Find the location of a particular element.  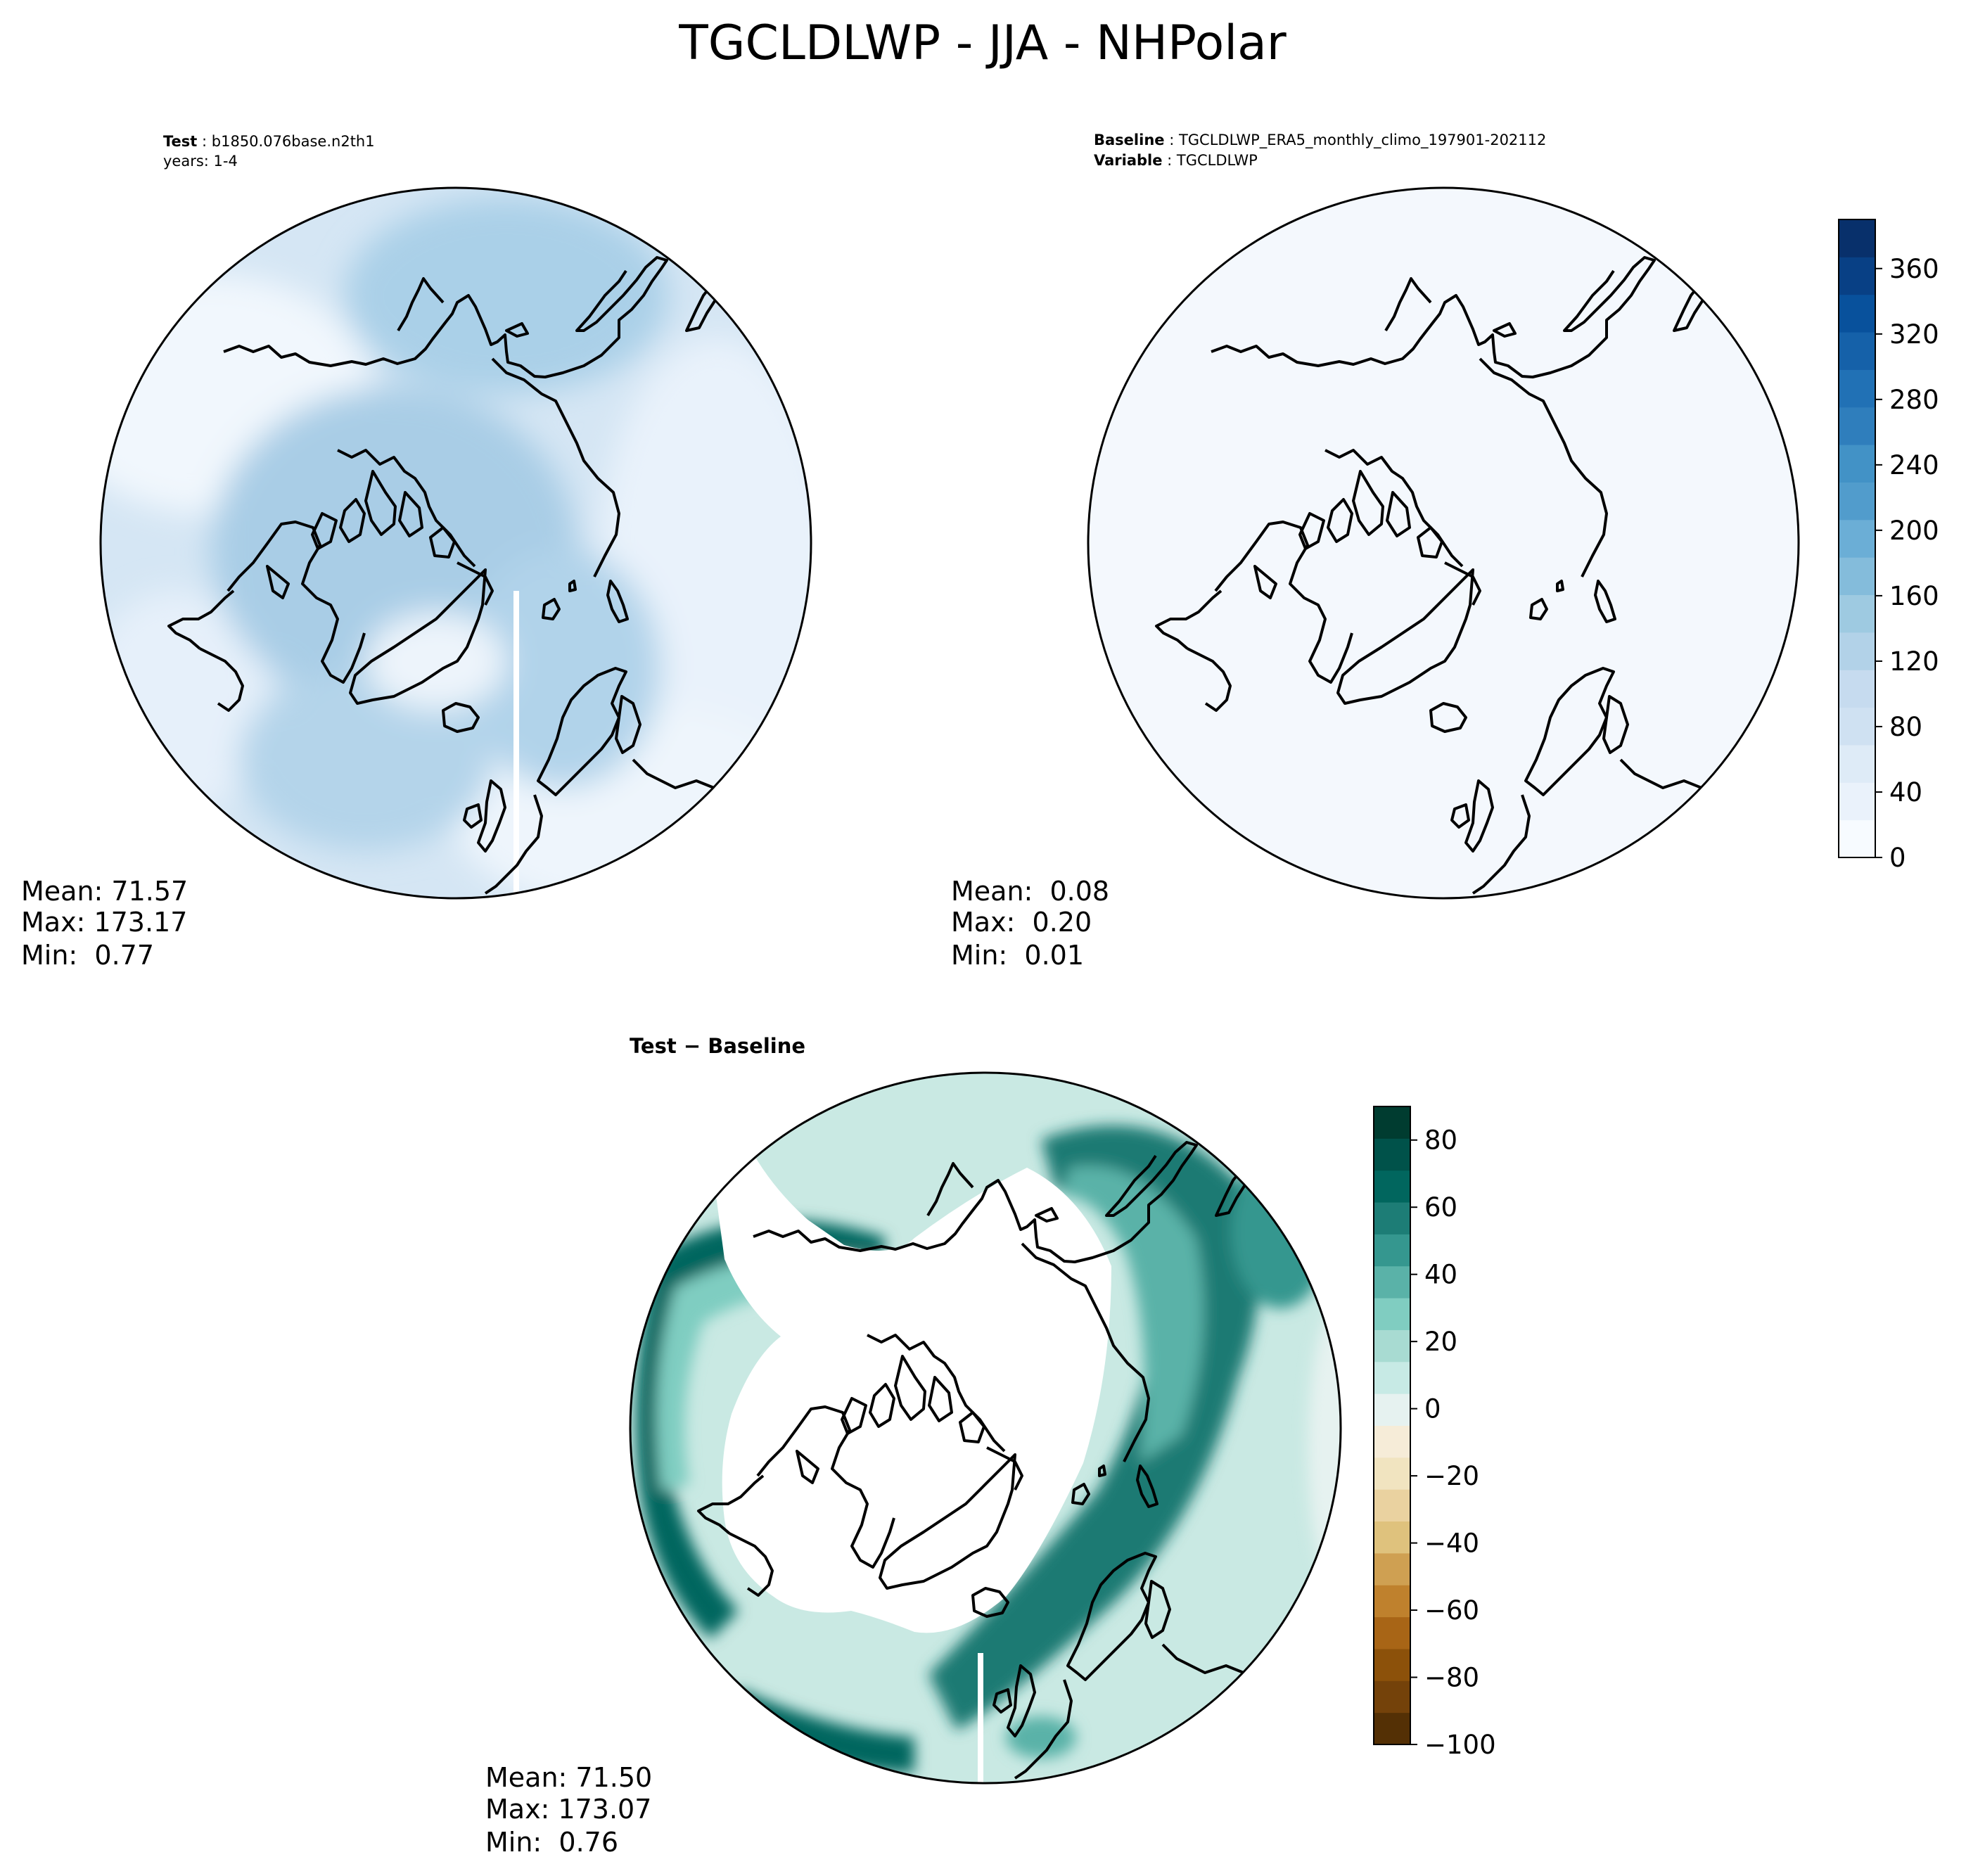

test-header-line-1: Test : b1850.076base.n2th1 is located at coordinates (269, 141).